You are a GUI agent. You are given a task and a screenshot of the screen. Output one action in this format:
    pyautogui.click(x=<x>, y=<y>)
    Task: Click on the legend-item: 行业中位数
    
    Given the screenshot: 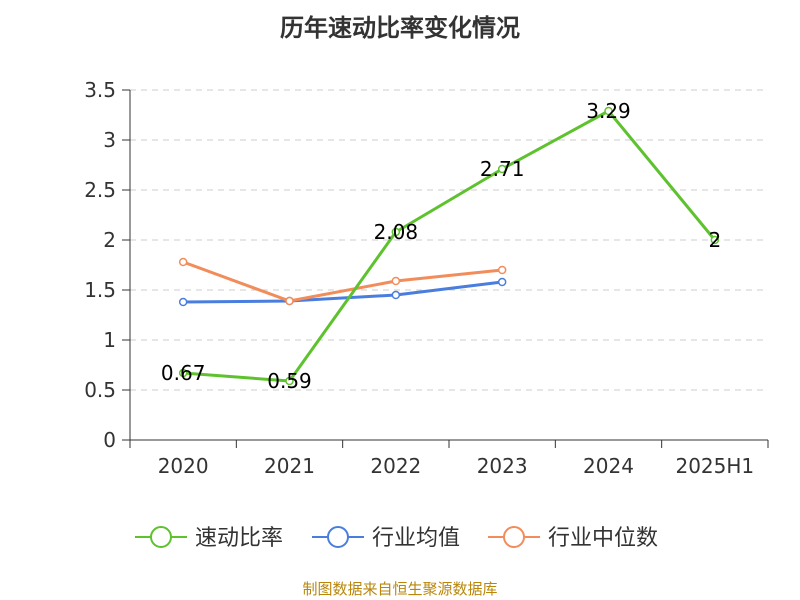 What is the action you would take?
    pyautogui.click(x=573, y=538)
    